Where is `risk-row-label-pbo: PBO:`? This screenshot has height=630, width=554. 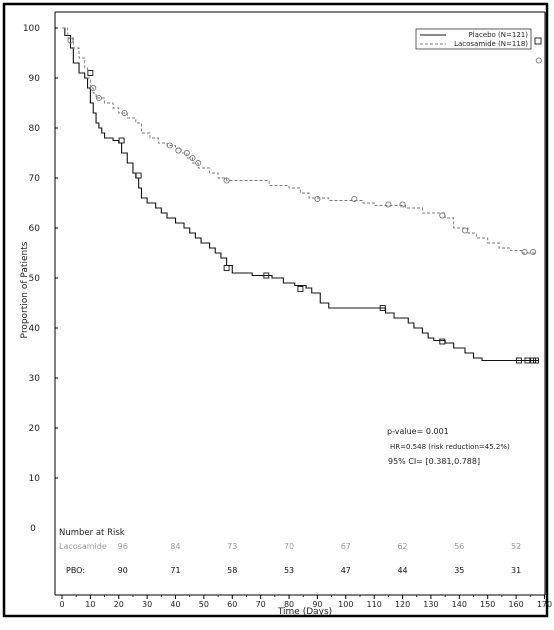
risk-row-label-pbo: PBO: is located at coordinates (75, 570).